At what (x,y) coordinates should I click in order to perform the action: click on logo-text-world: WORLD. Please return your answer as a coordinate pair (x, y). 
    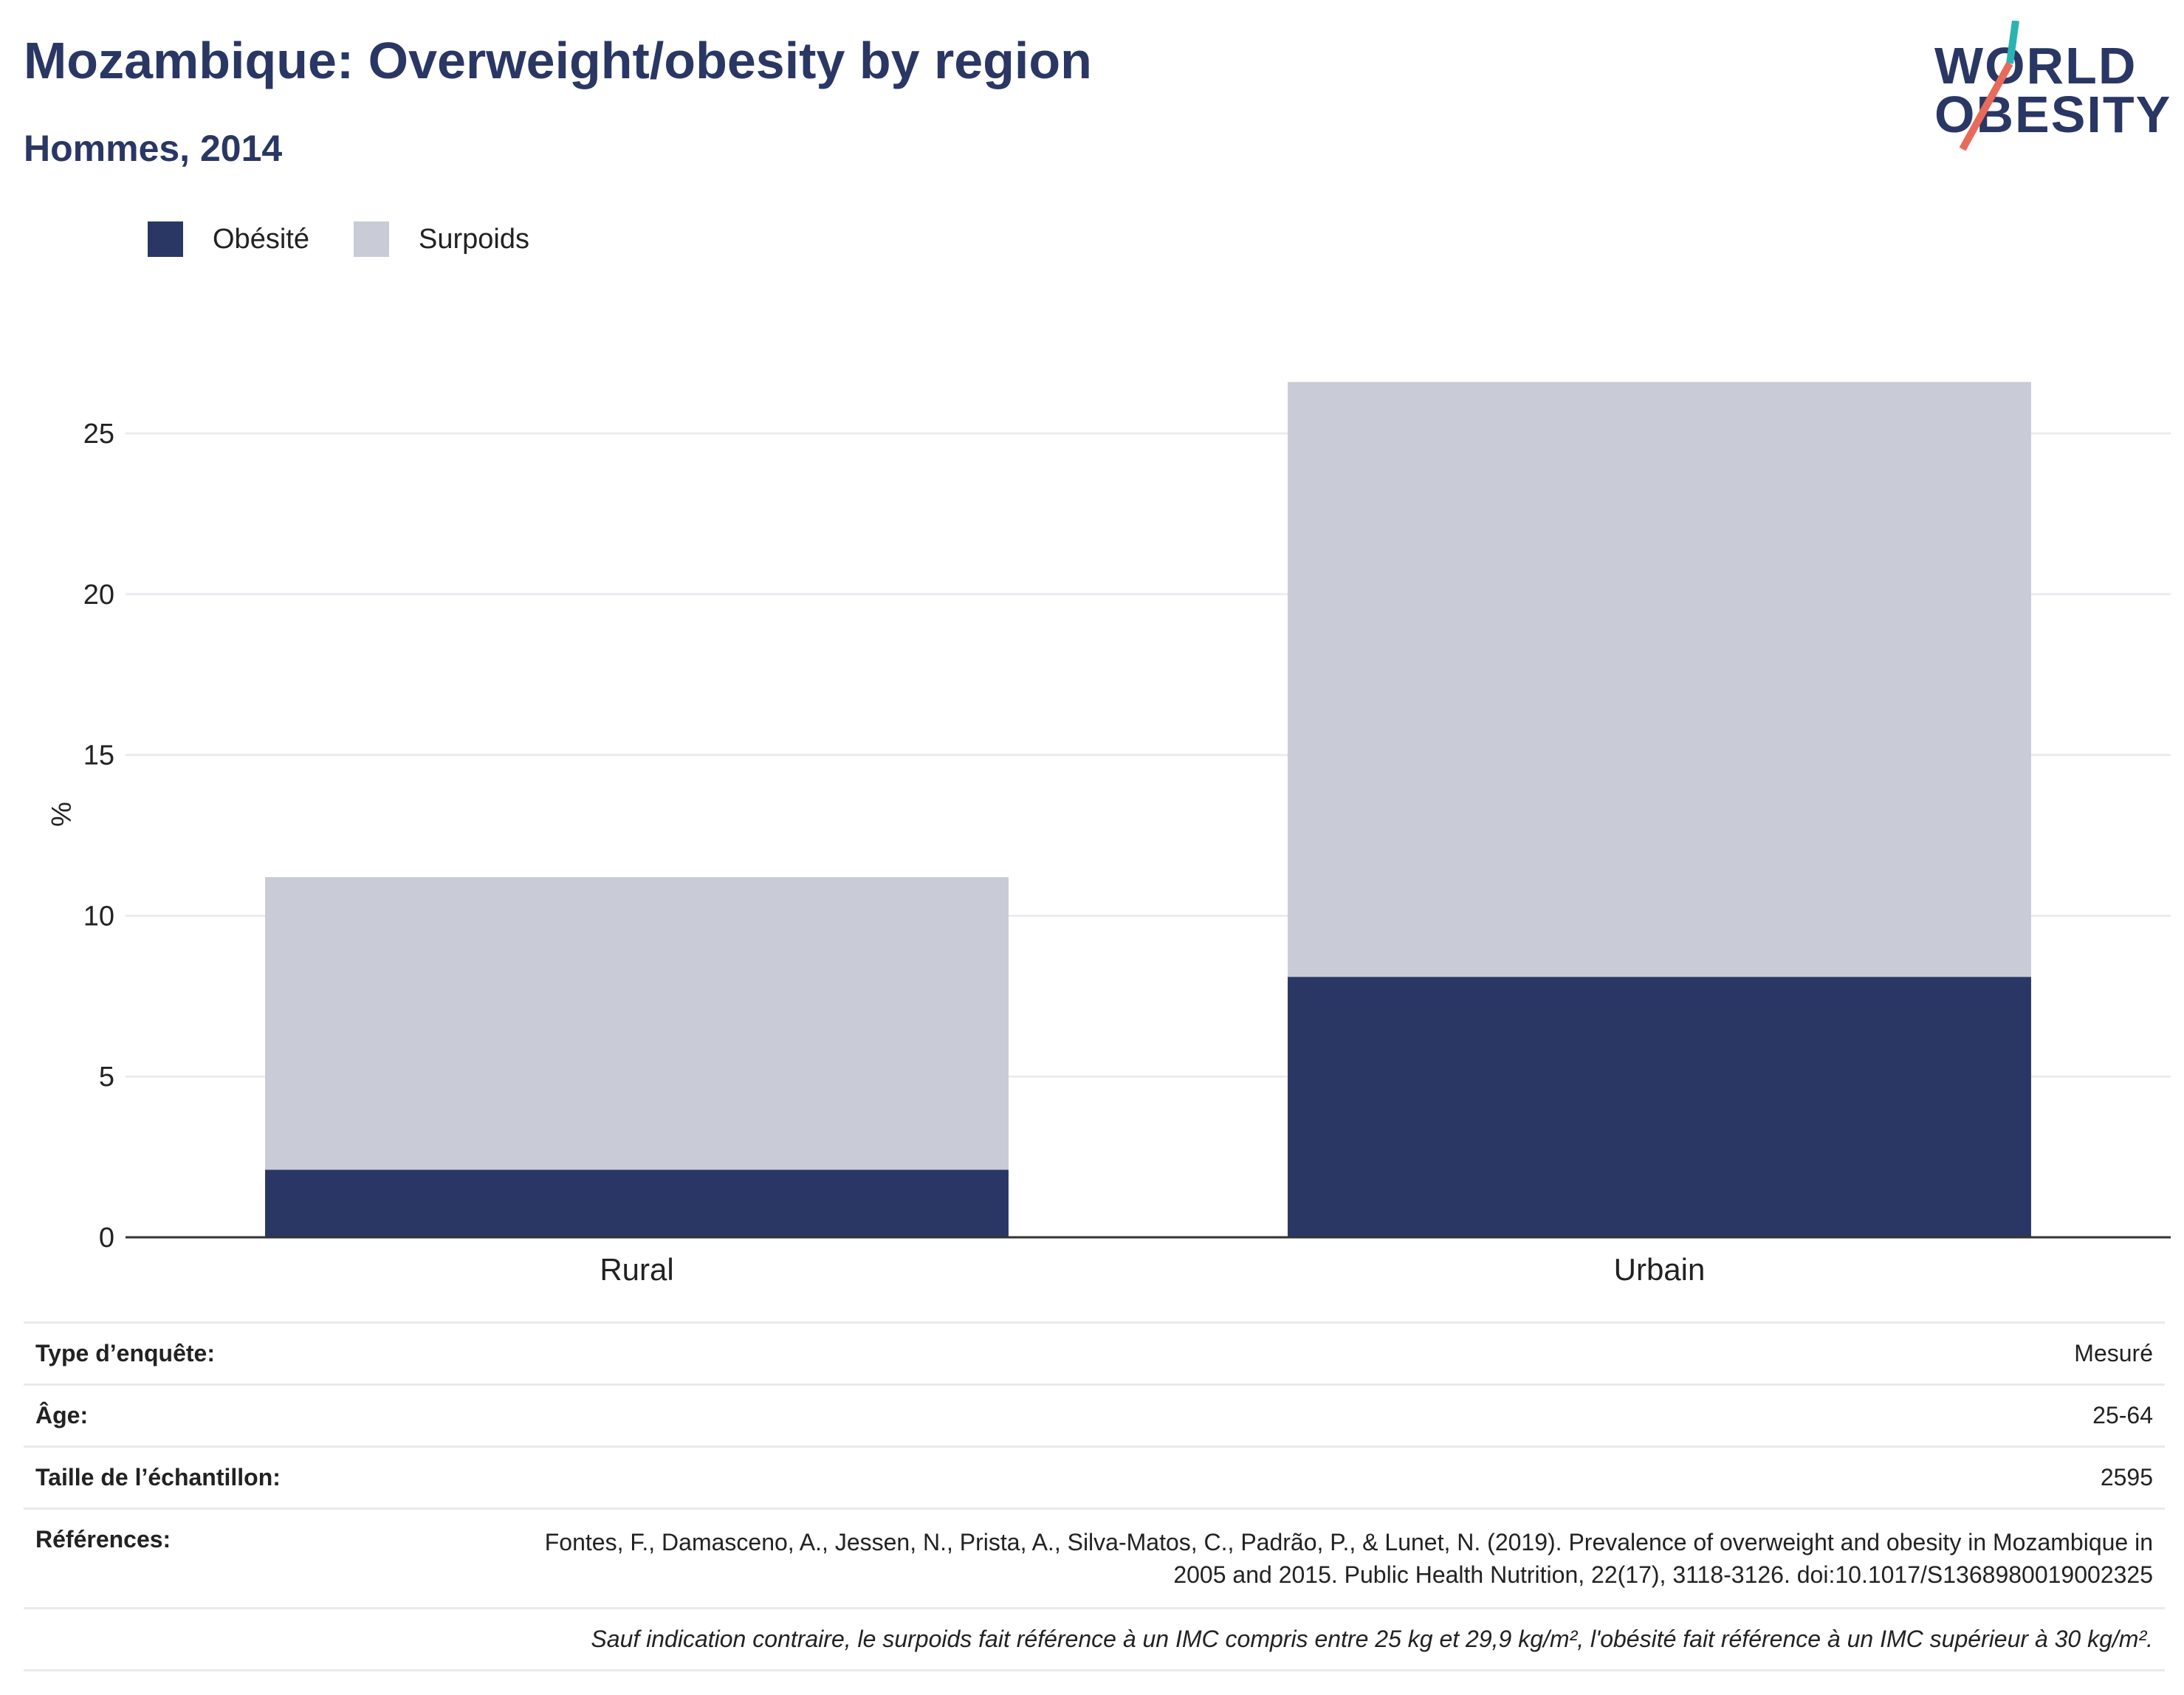
    Looking at the image, I should click on (2036, 65).